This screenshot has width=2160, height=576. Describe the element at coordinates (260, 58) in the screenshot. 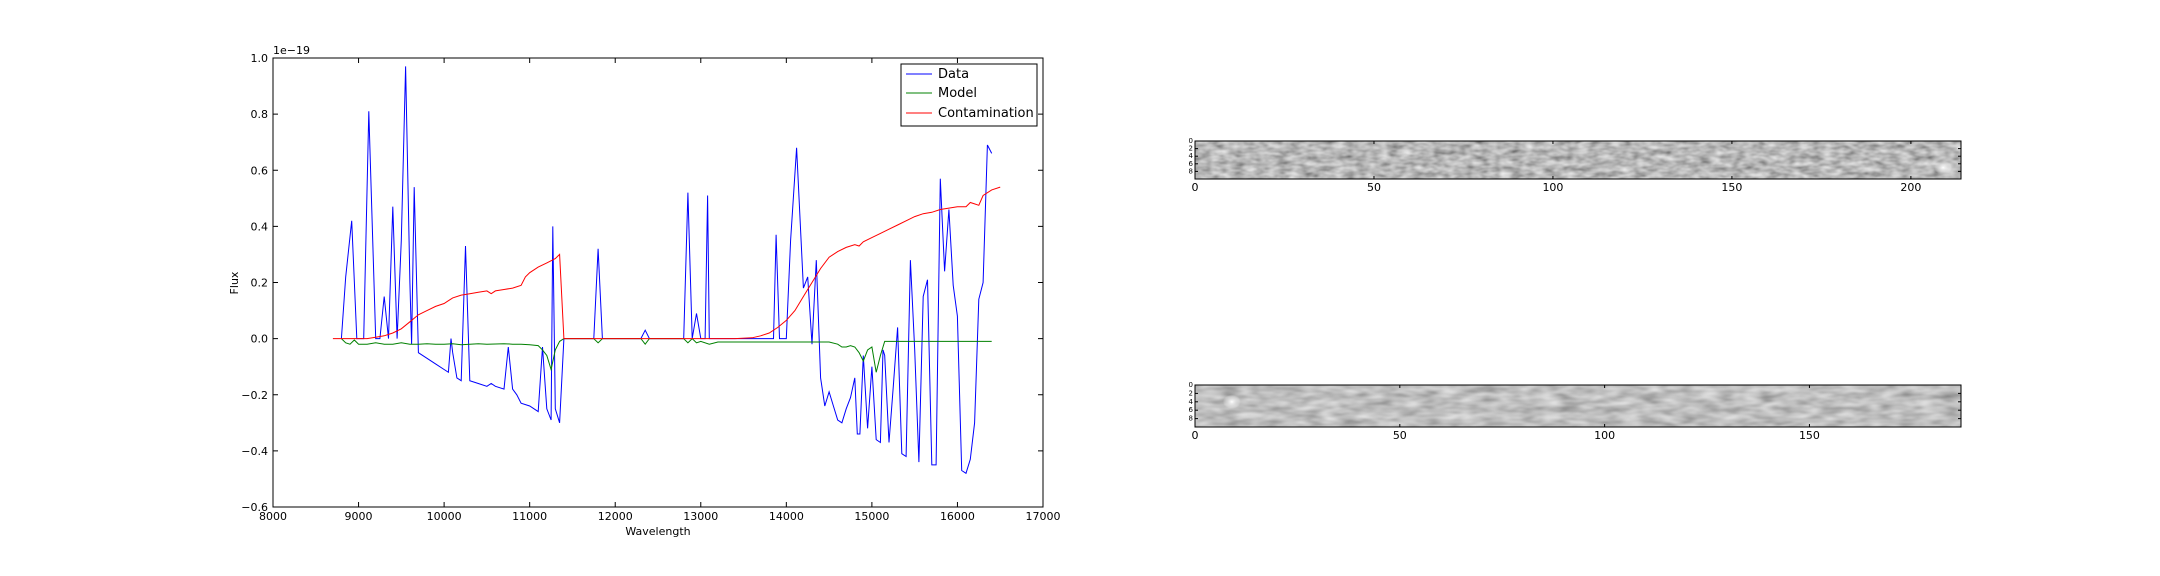

I see `y-tick-label: 1.0` at that location.